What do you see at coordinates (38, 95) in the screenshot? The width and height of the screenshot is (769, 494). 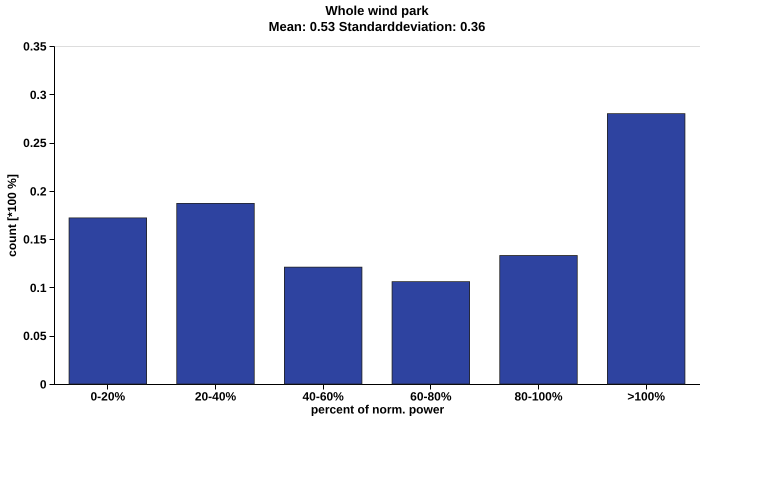 I see `y-tick-label: 0.3` at bounding box center [38, 95].